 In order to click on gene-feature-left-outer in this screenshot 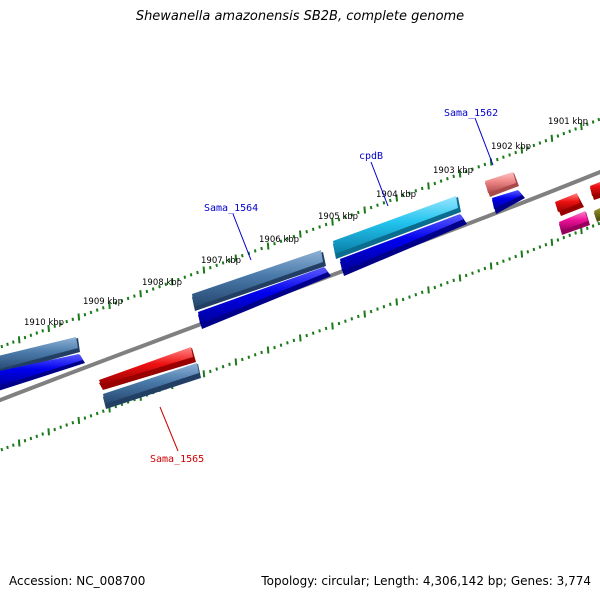, I will do `click(40, 356)`.